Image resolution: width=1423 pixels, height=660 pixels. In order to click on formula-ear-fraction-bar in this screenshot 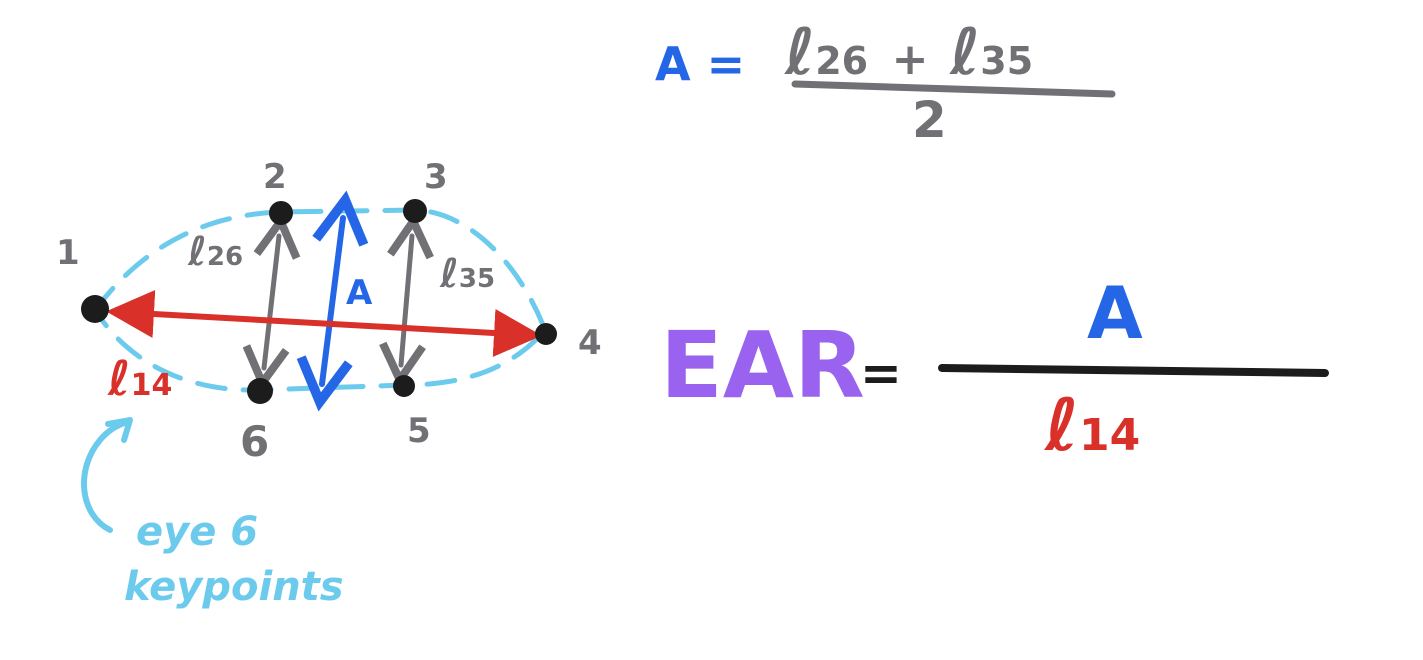, I will do `click(1133, 370)`.